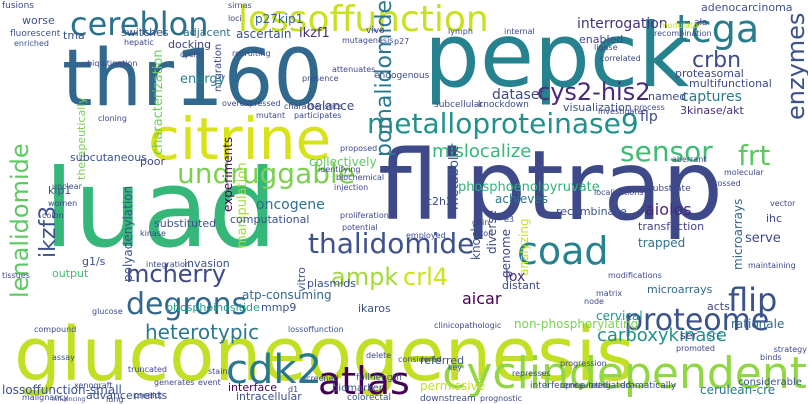 Image resolution: width=808 pixels, height=404 pixels. I want to click on cloud-word: integration, so click(168, 264).